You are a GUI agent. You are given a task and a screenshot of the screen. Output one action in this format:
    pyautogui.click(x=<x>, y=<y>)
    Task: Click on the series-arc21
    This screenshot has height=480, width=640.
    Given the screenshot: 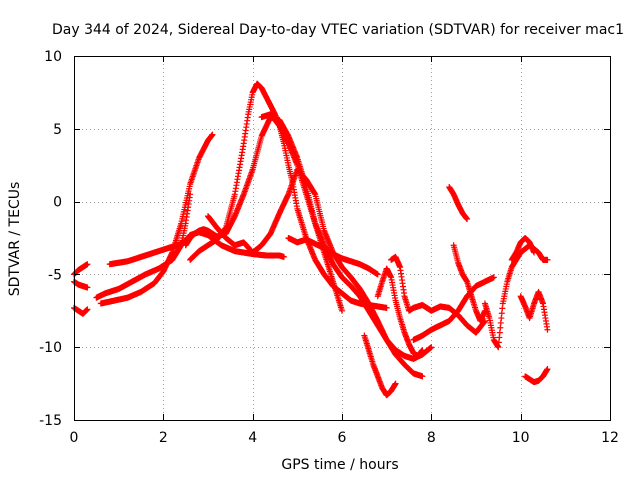 What is the action you would take?
    pyautogui.click(x=523, y=249)
    